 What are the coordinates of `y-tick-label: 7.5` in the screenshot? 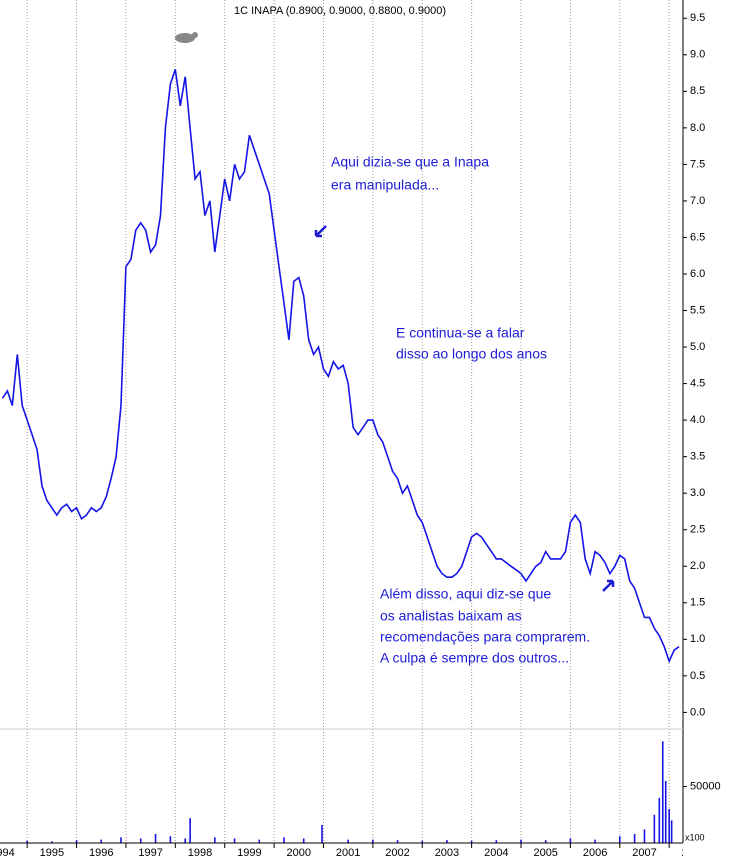 It's located at (697, 164).